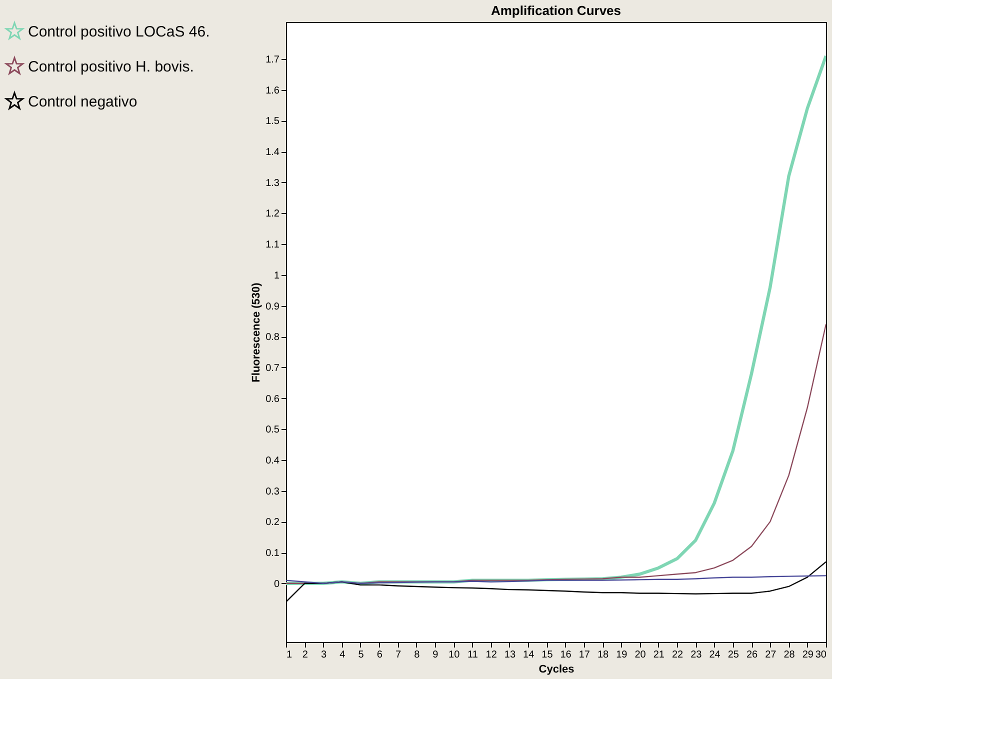 The height and width of the screenshot is (743, 992). What do you see at coordinates (492, 655) in the screenshot?
I see `x-tick-label: 12` at bounding box center [492, 655].